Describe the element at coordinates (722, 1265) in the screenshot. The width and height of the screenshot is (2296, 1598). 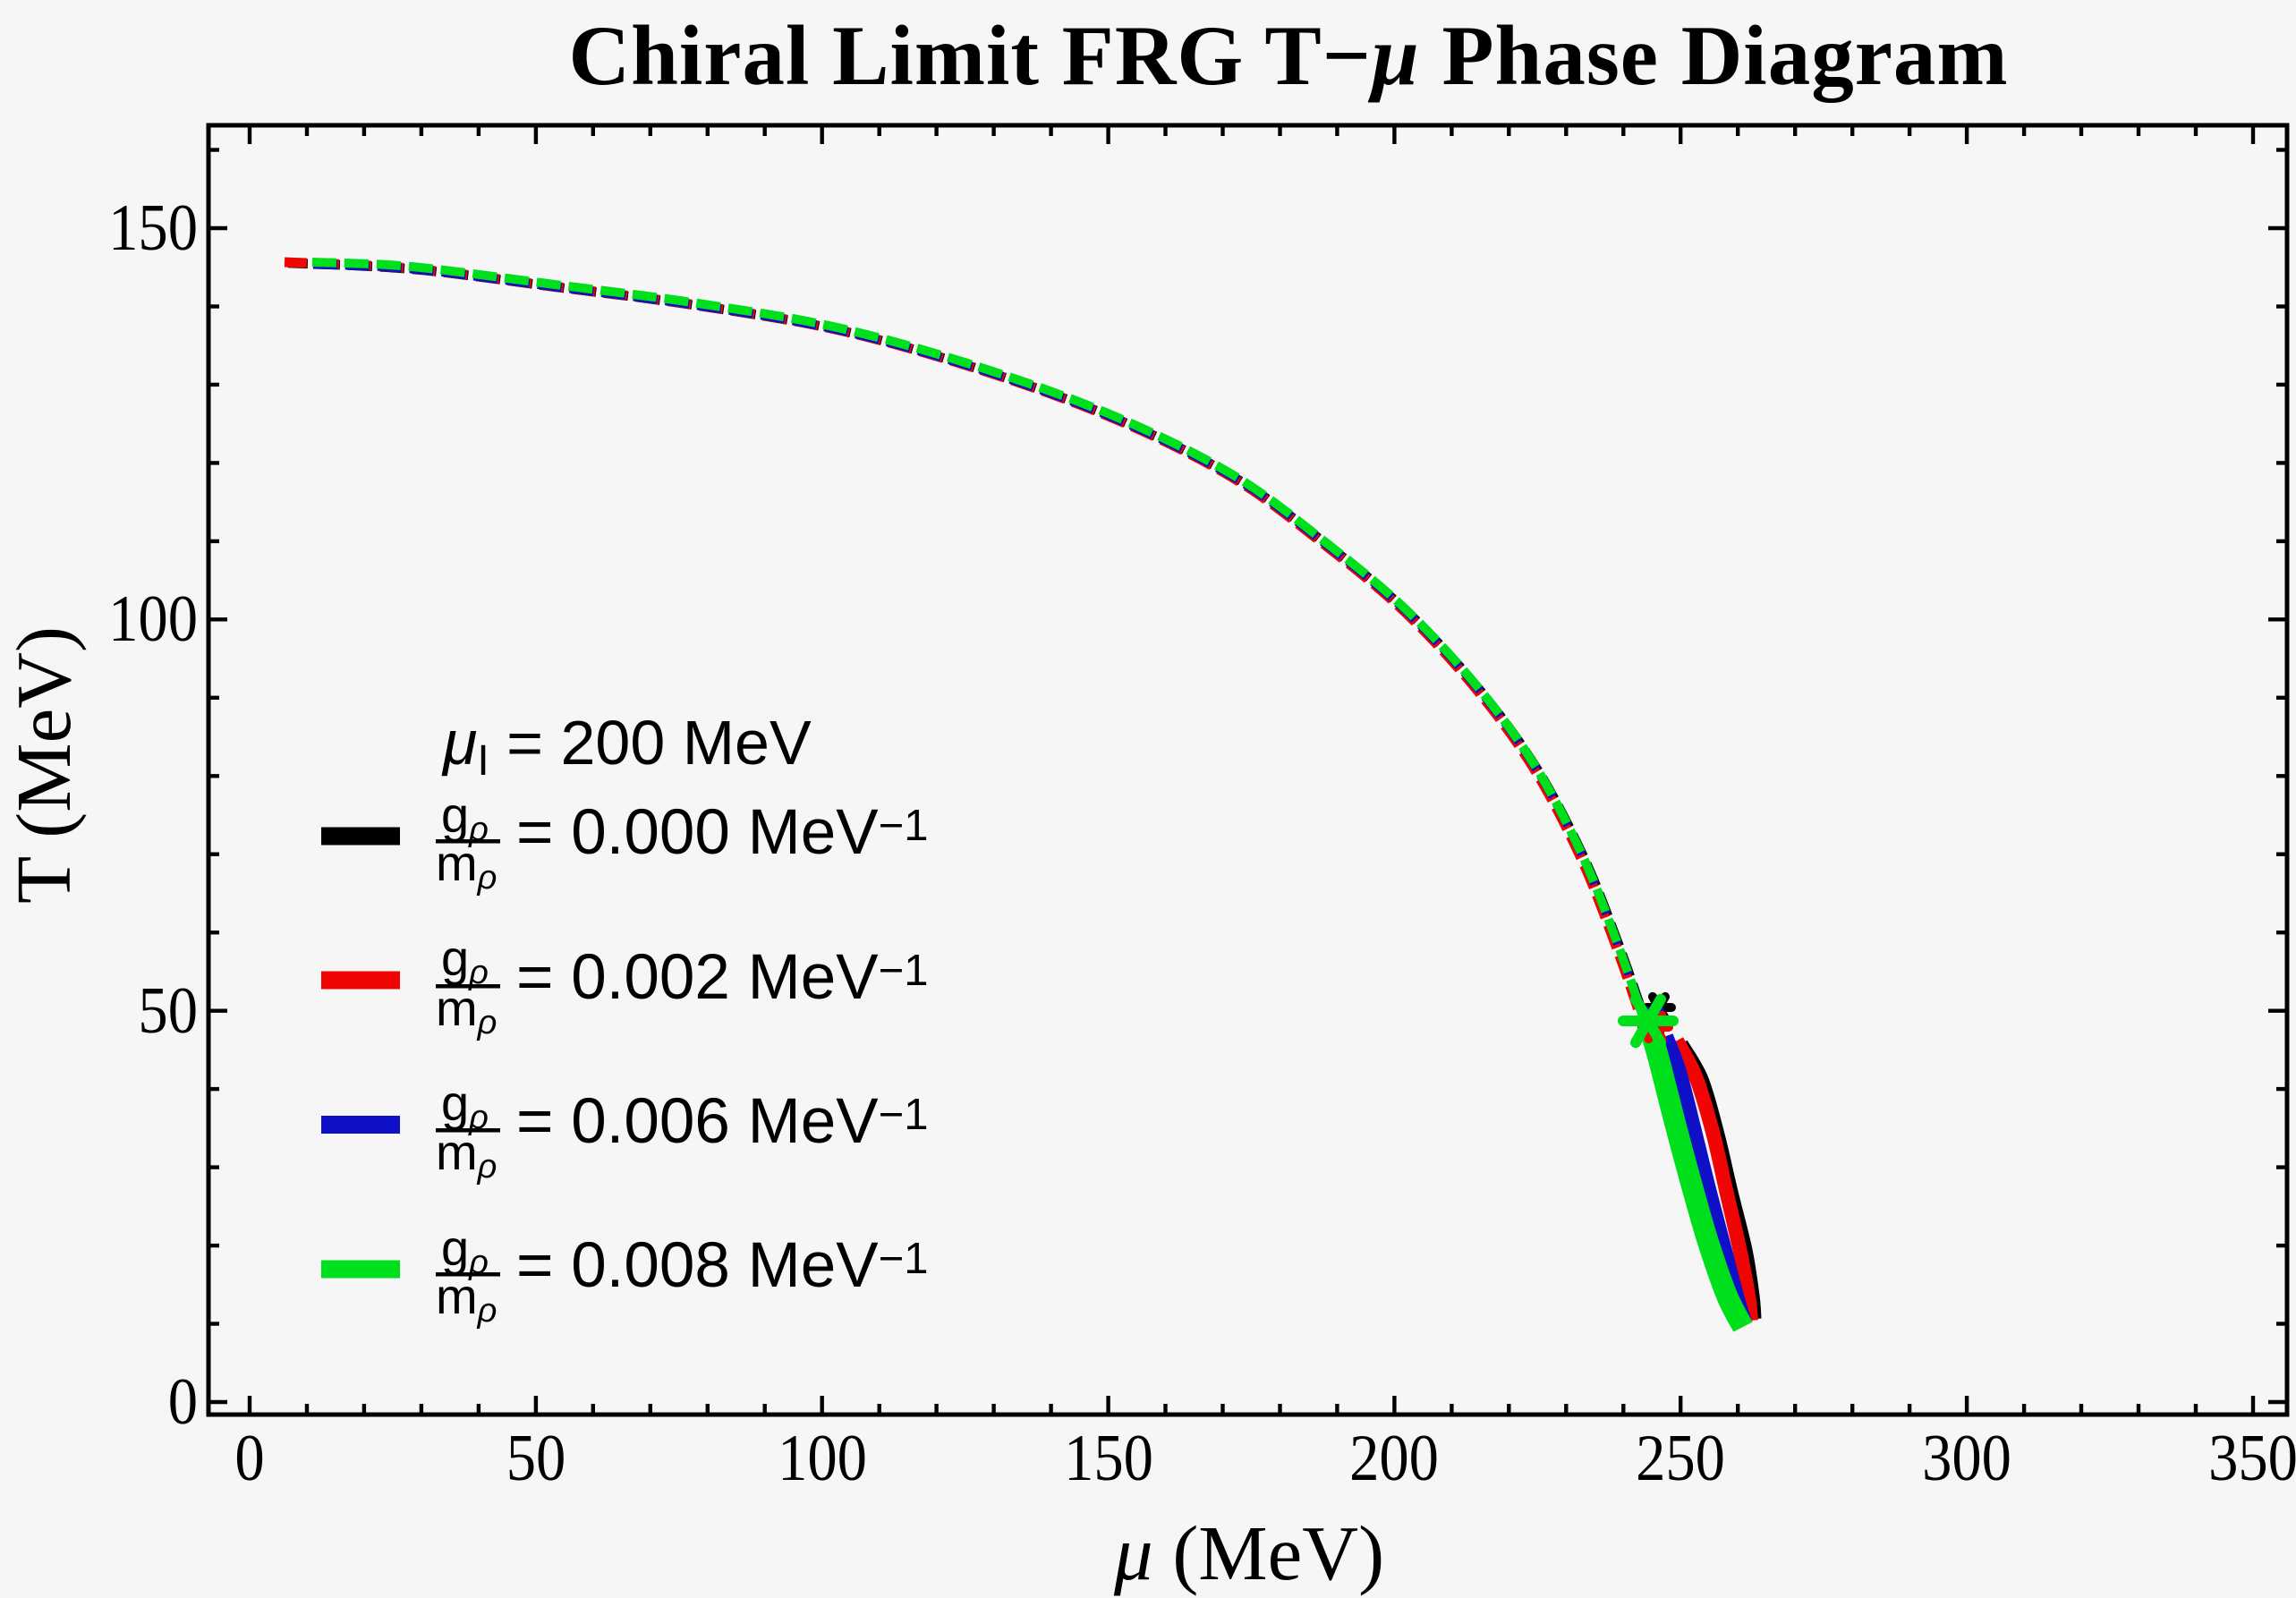
I see `svg-text: = 0.008 MeV−1` at that location.